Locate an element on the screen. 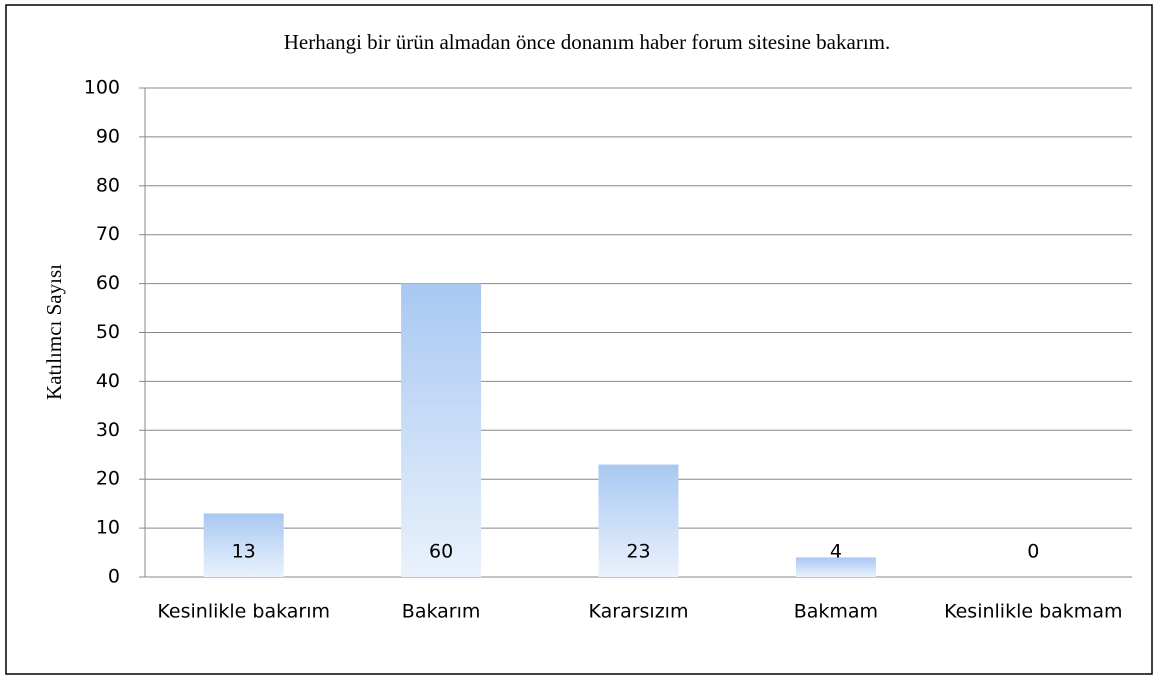 The image size is (1158, 678). x-tick-label: Bakmam is located at coordinates (836, 612).